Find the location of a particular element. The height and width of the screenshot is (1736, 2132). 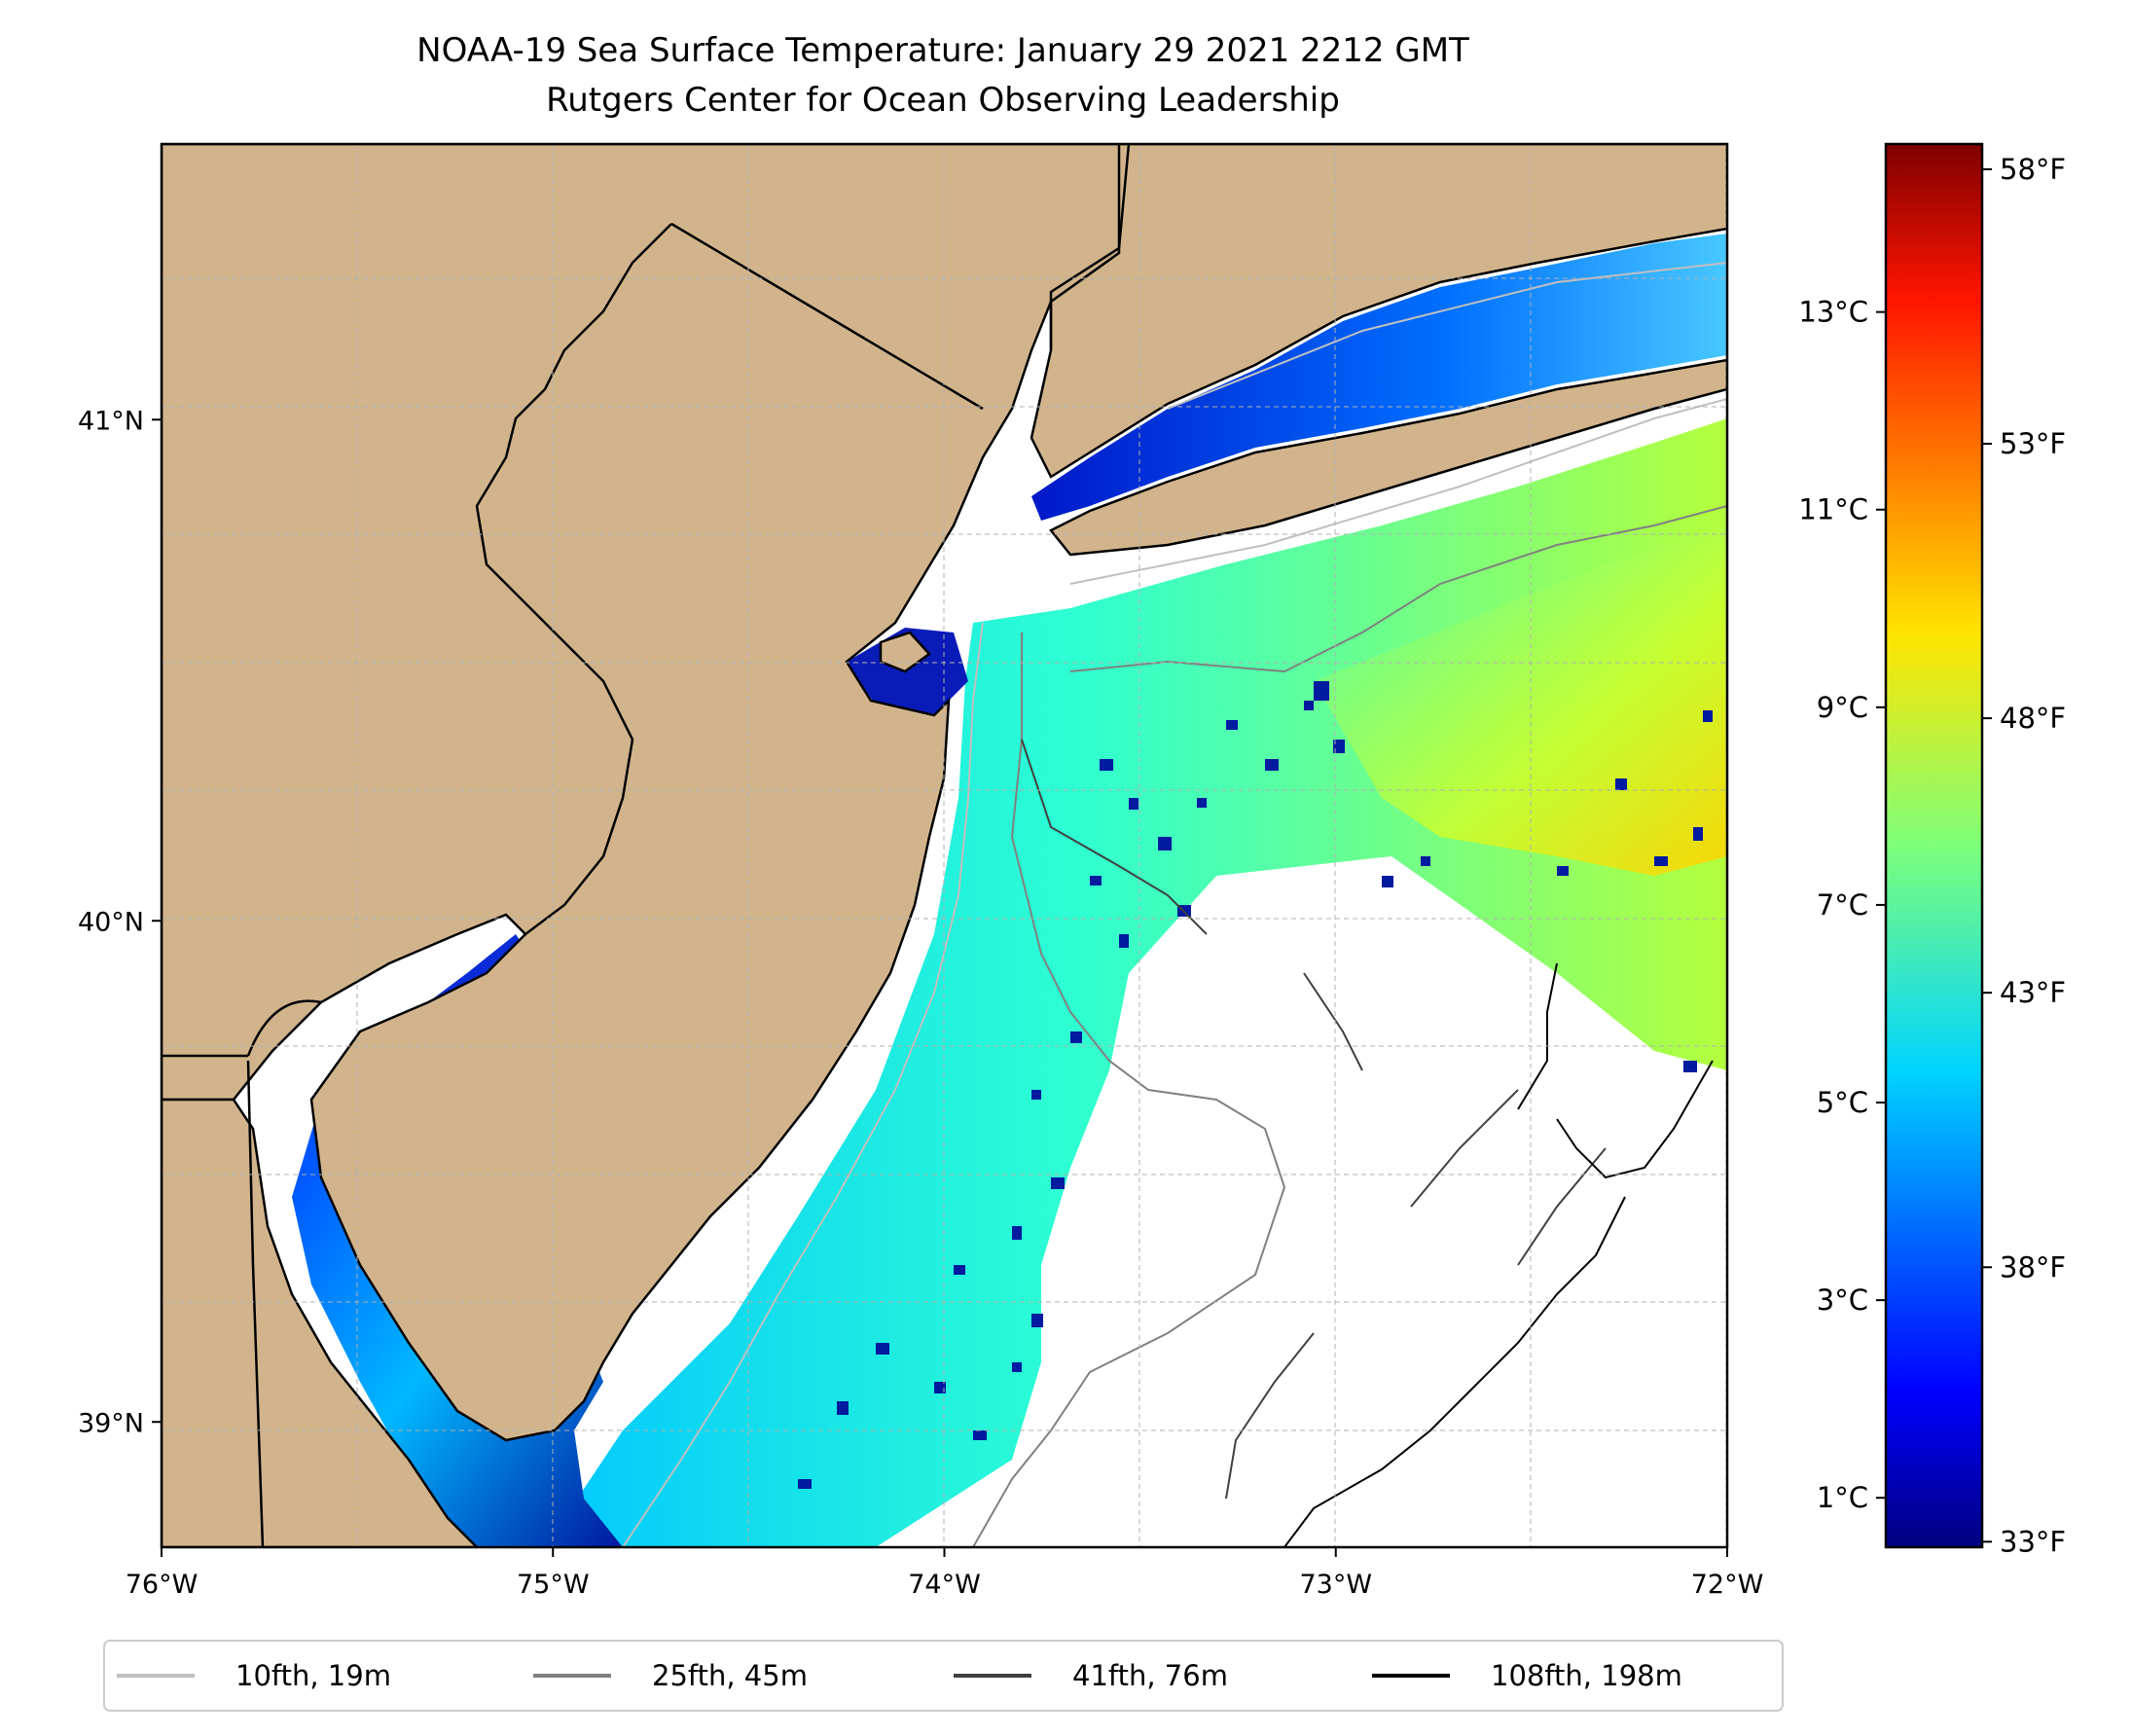

colorbar-celsius-label: 7°C is located at coordinates (1843, 905).